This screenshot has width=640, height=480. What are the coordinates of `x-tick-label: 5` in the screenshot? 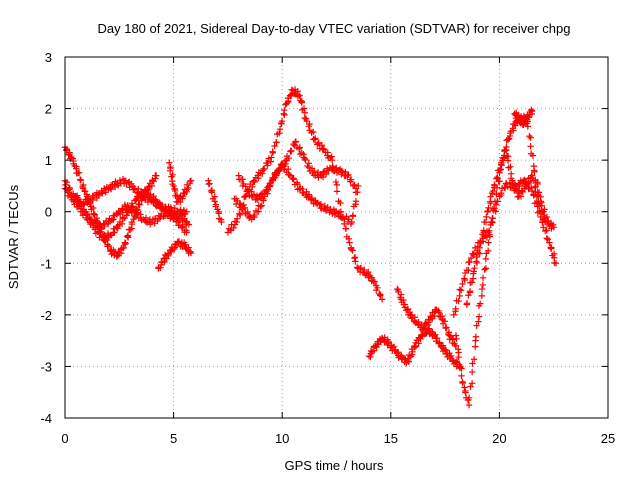 It's located at (173, 438).